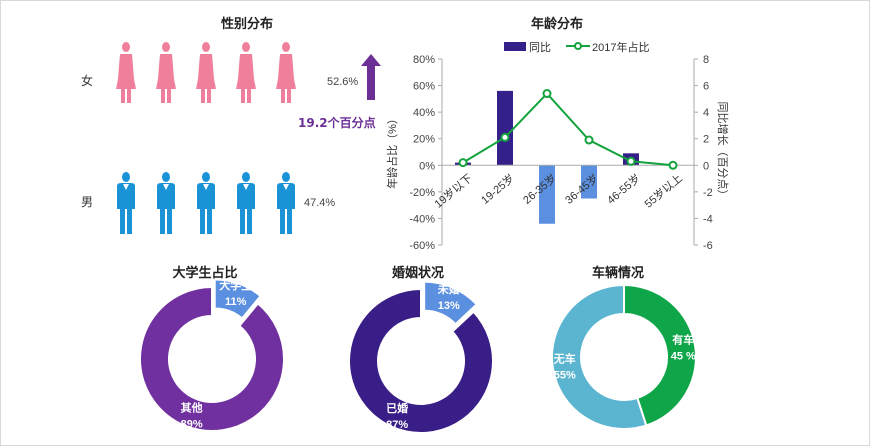  What do you see at coordinates (708, 246) in the screenshot?
I see `y2-tick-label: -6` at bounding box center [708, 246].